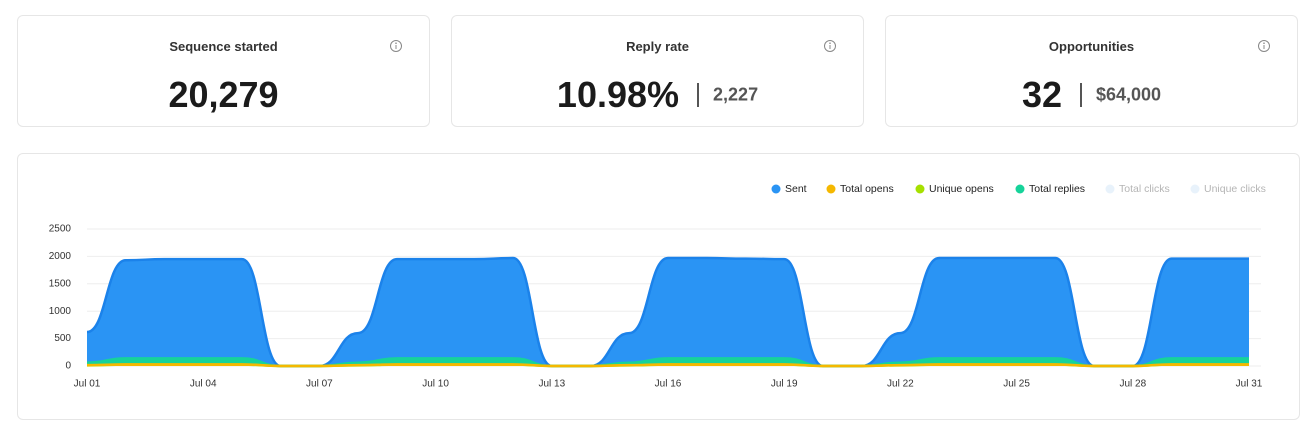 Image resolution: width=1315 pixels, height=433 pixels. What do you see at coordinates (1041, 94) in the screenshot?
I see `card-value: 32` at bounding box center [1041, 94].